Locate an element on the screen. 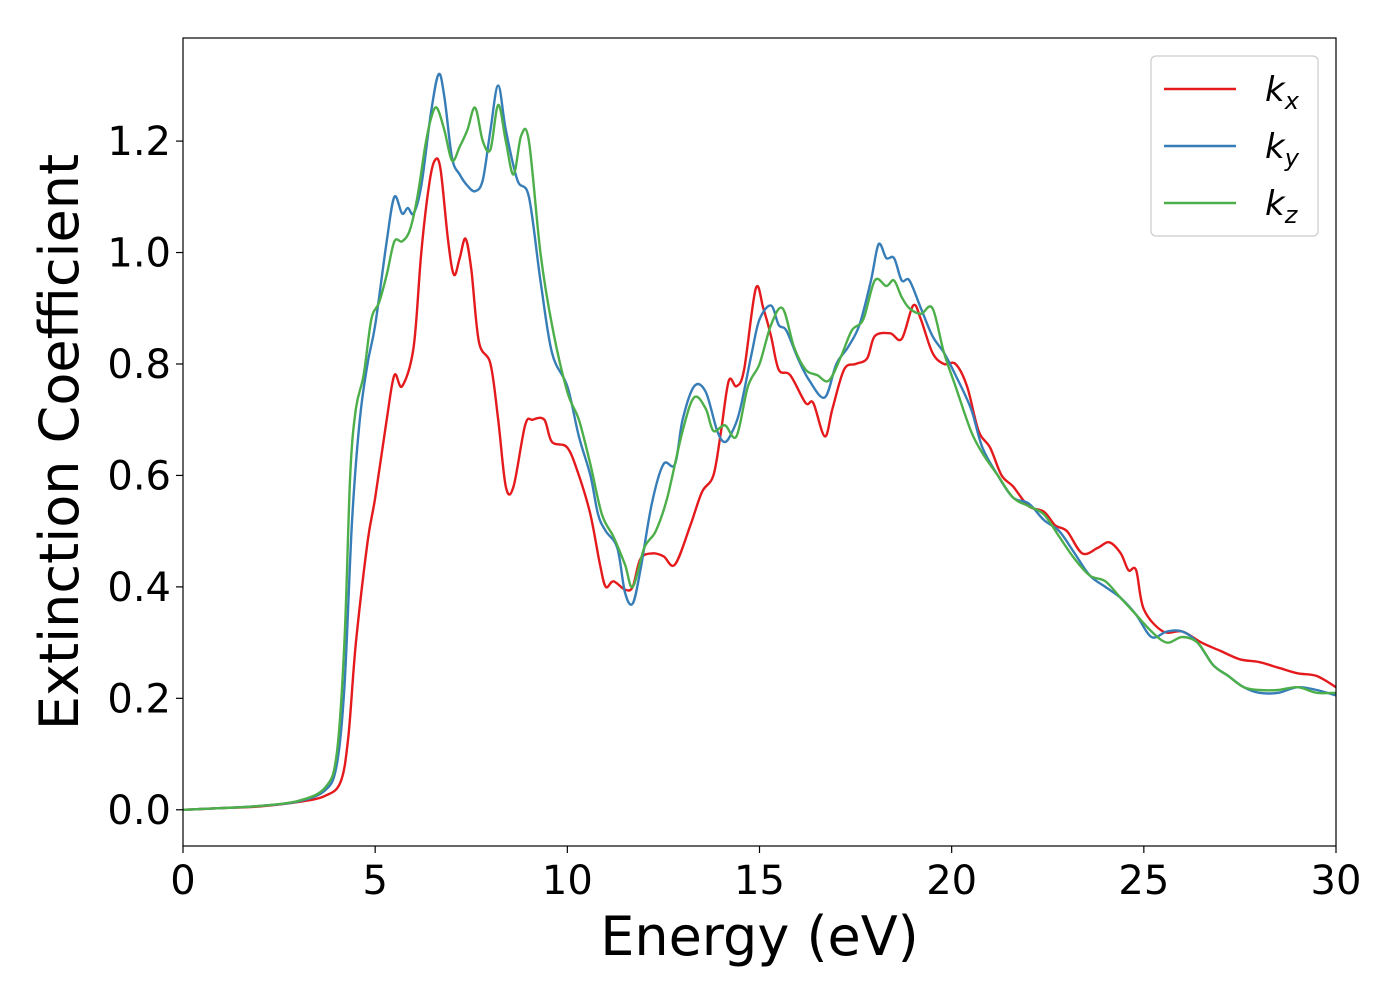 The image size is (1400, 1000). y-tick-label: 1.2 is located at coordinates (139, 142).